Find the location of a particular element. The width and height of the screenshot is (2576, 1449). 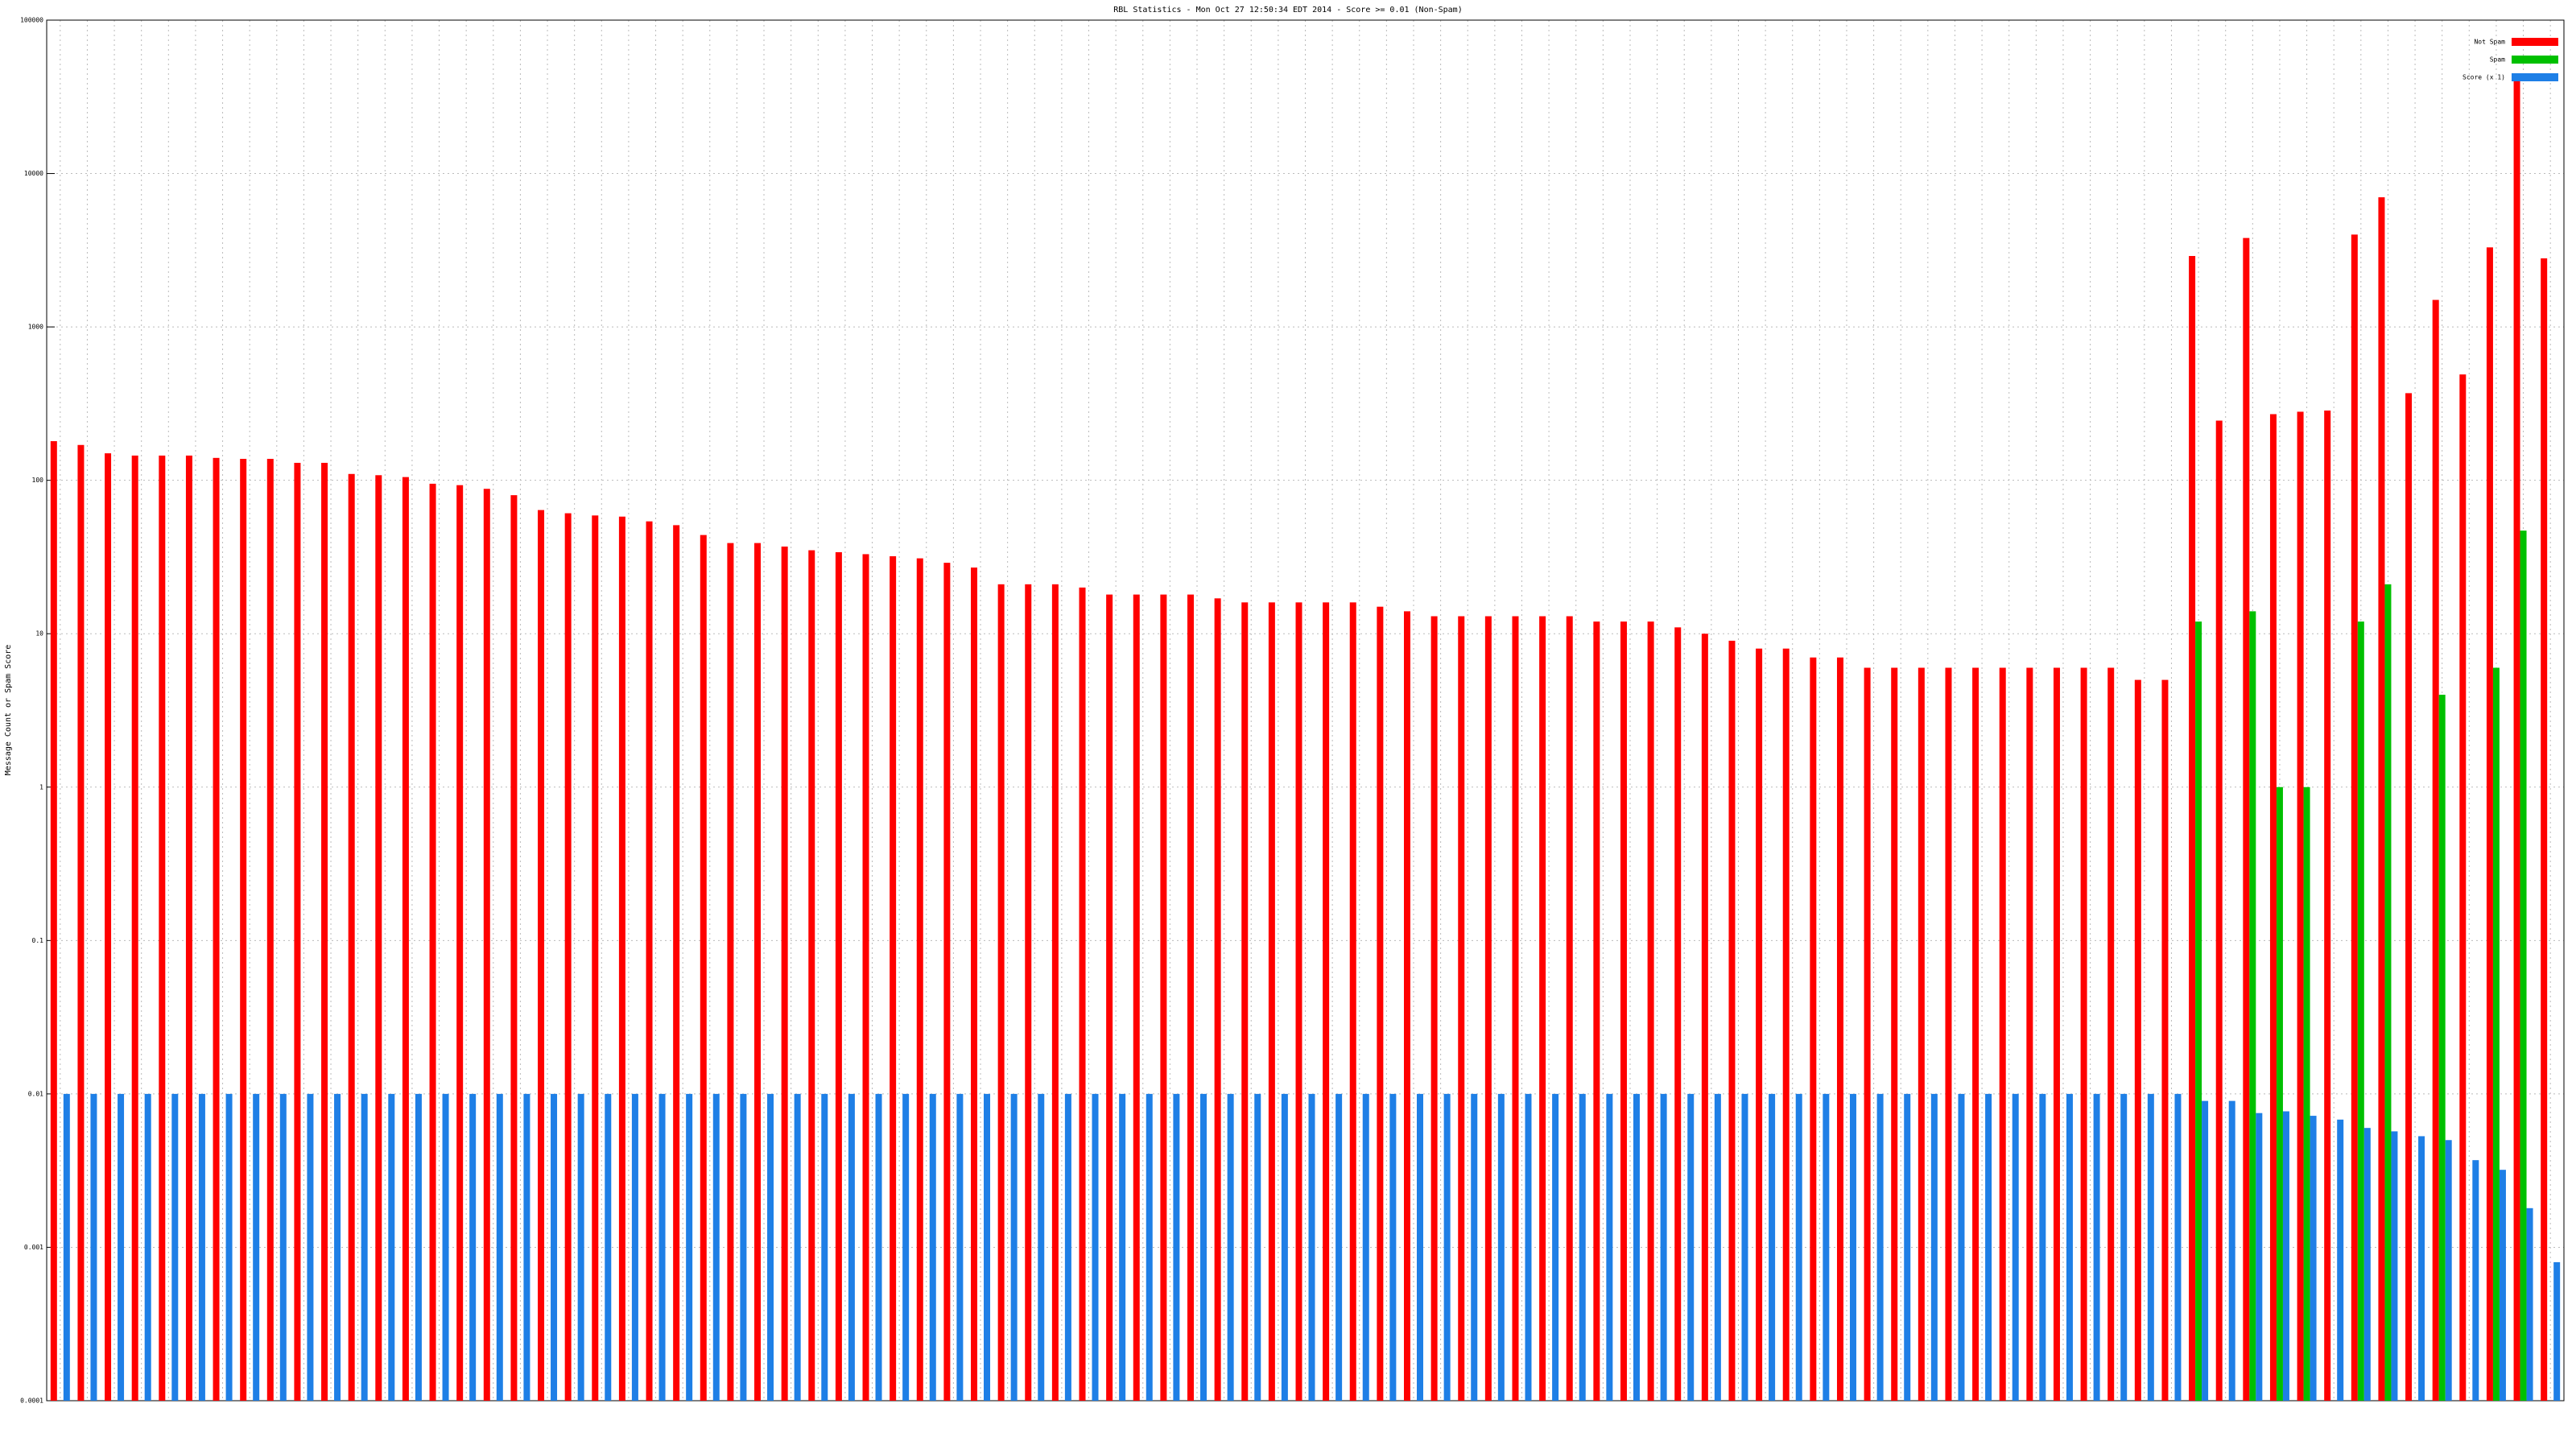

y-tick-label: 1 is located at coordinates (41, 787).